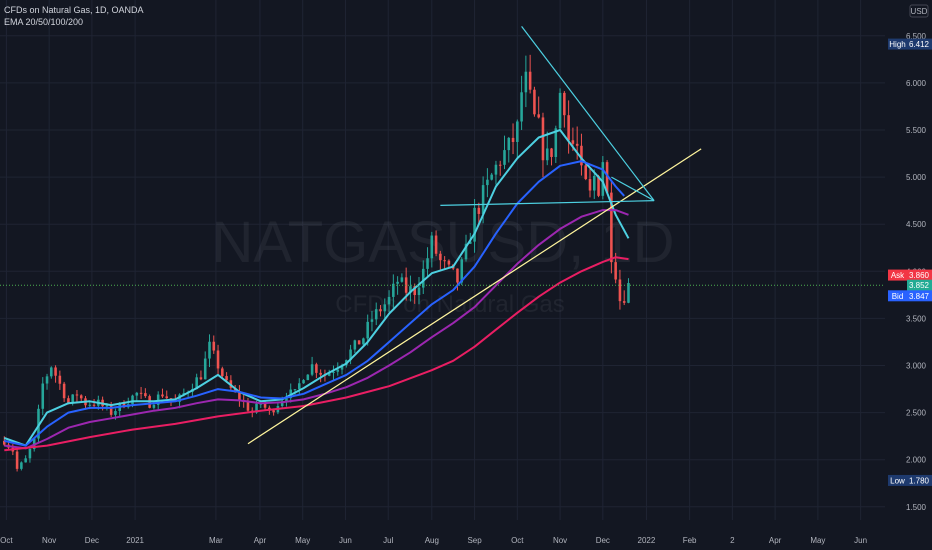 The image size is (932, 550). I want to click on x-tick-label-8: Jul, so click(388, 540).